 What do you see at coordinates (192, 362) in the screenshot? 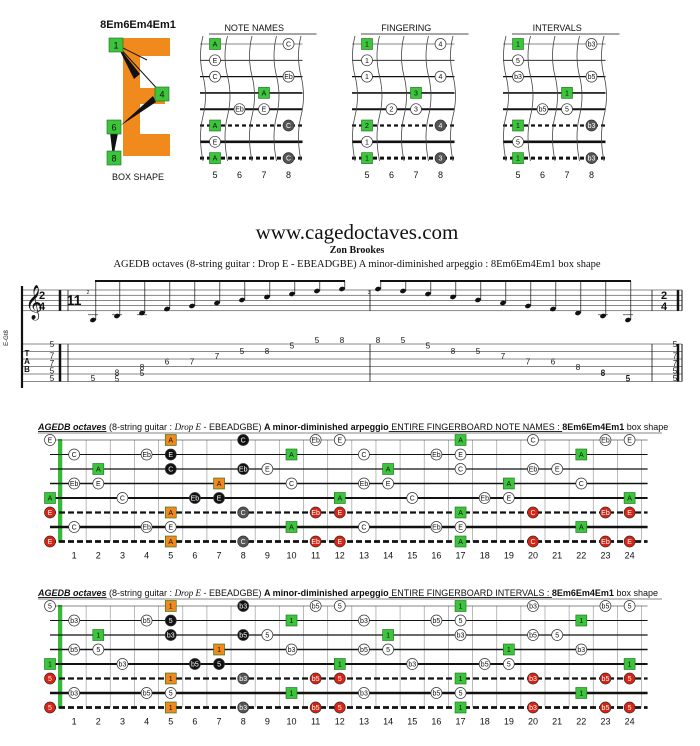
I see `tab-note: 7` at bounding box center [192, 362].